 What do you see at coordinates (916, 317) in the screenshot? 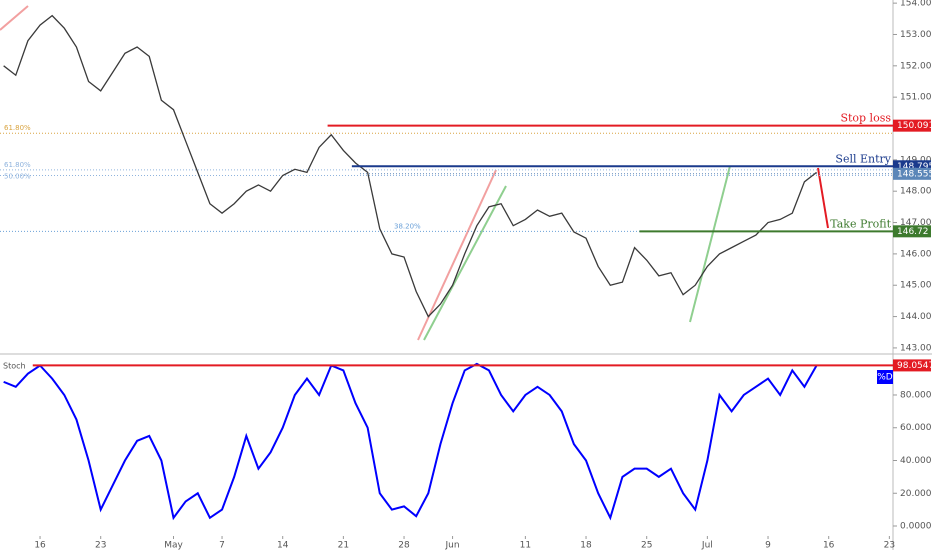
I see `y-tick-label: 144.0000` at bounding box center [916, 317].